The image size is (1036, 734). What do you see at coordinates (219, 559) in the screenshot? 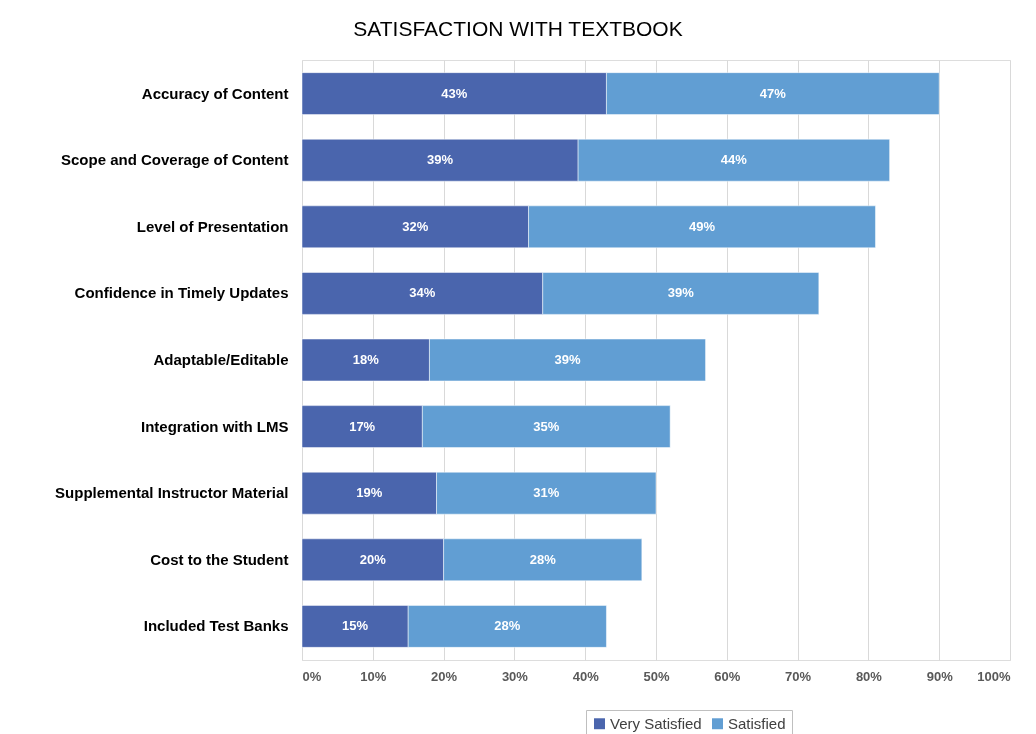
I see `y-tick-label: Cost to the Student` at bounding box center [219, 559].